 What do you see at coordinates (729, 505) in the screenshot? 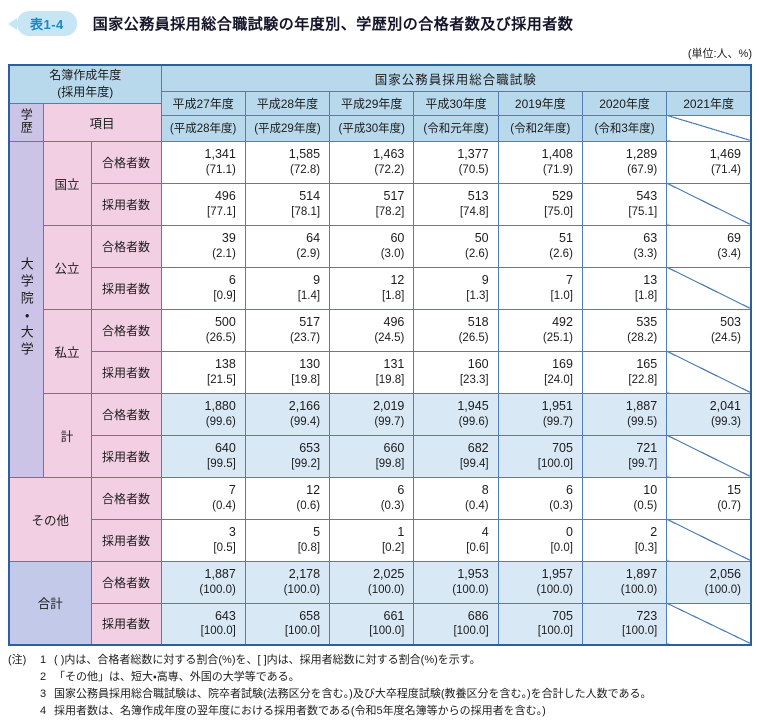
I see `value-percent: (0.7)` at bounding box center [729, 505].